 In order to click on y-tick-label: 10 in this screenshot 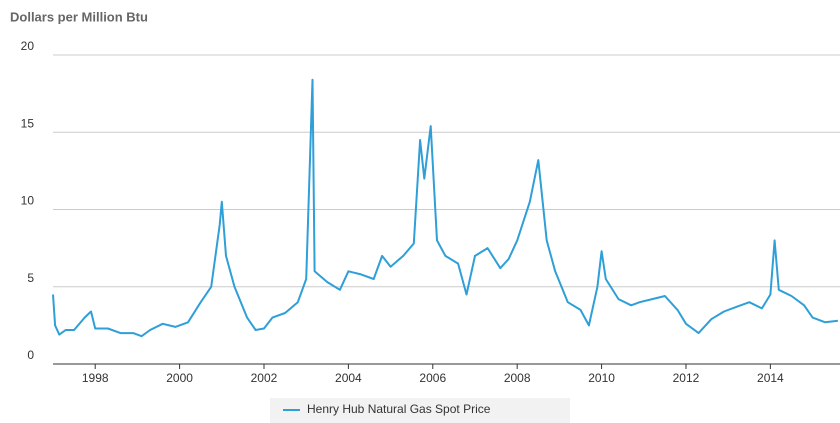, I will do `click(28, 201)`.